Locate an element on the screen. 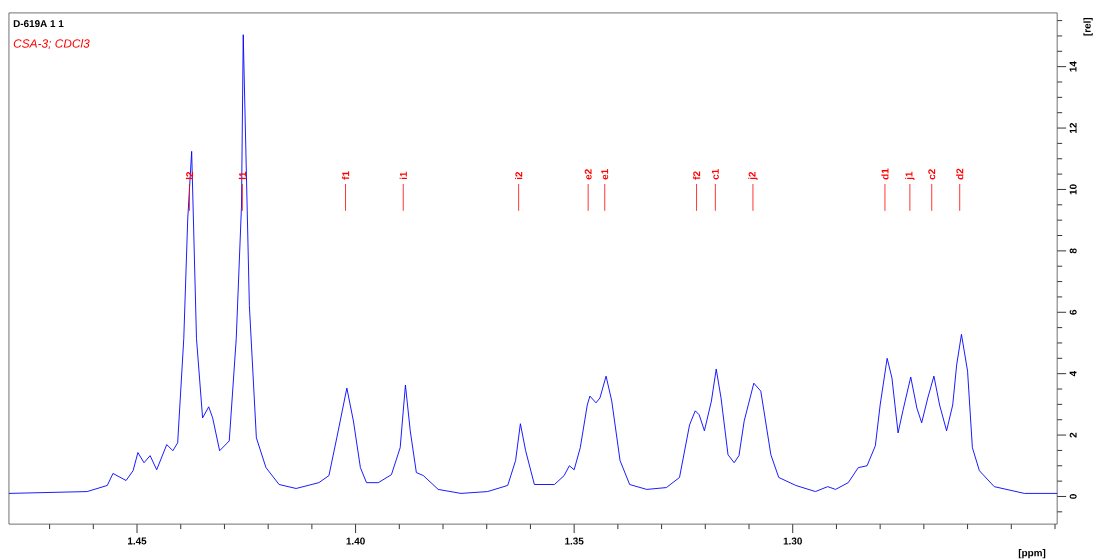 This screenshot has height=559, width=1096. x-axis-title: [ppm] is located at coordinates (1032, 553).